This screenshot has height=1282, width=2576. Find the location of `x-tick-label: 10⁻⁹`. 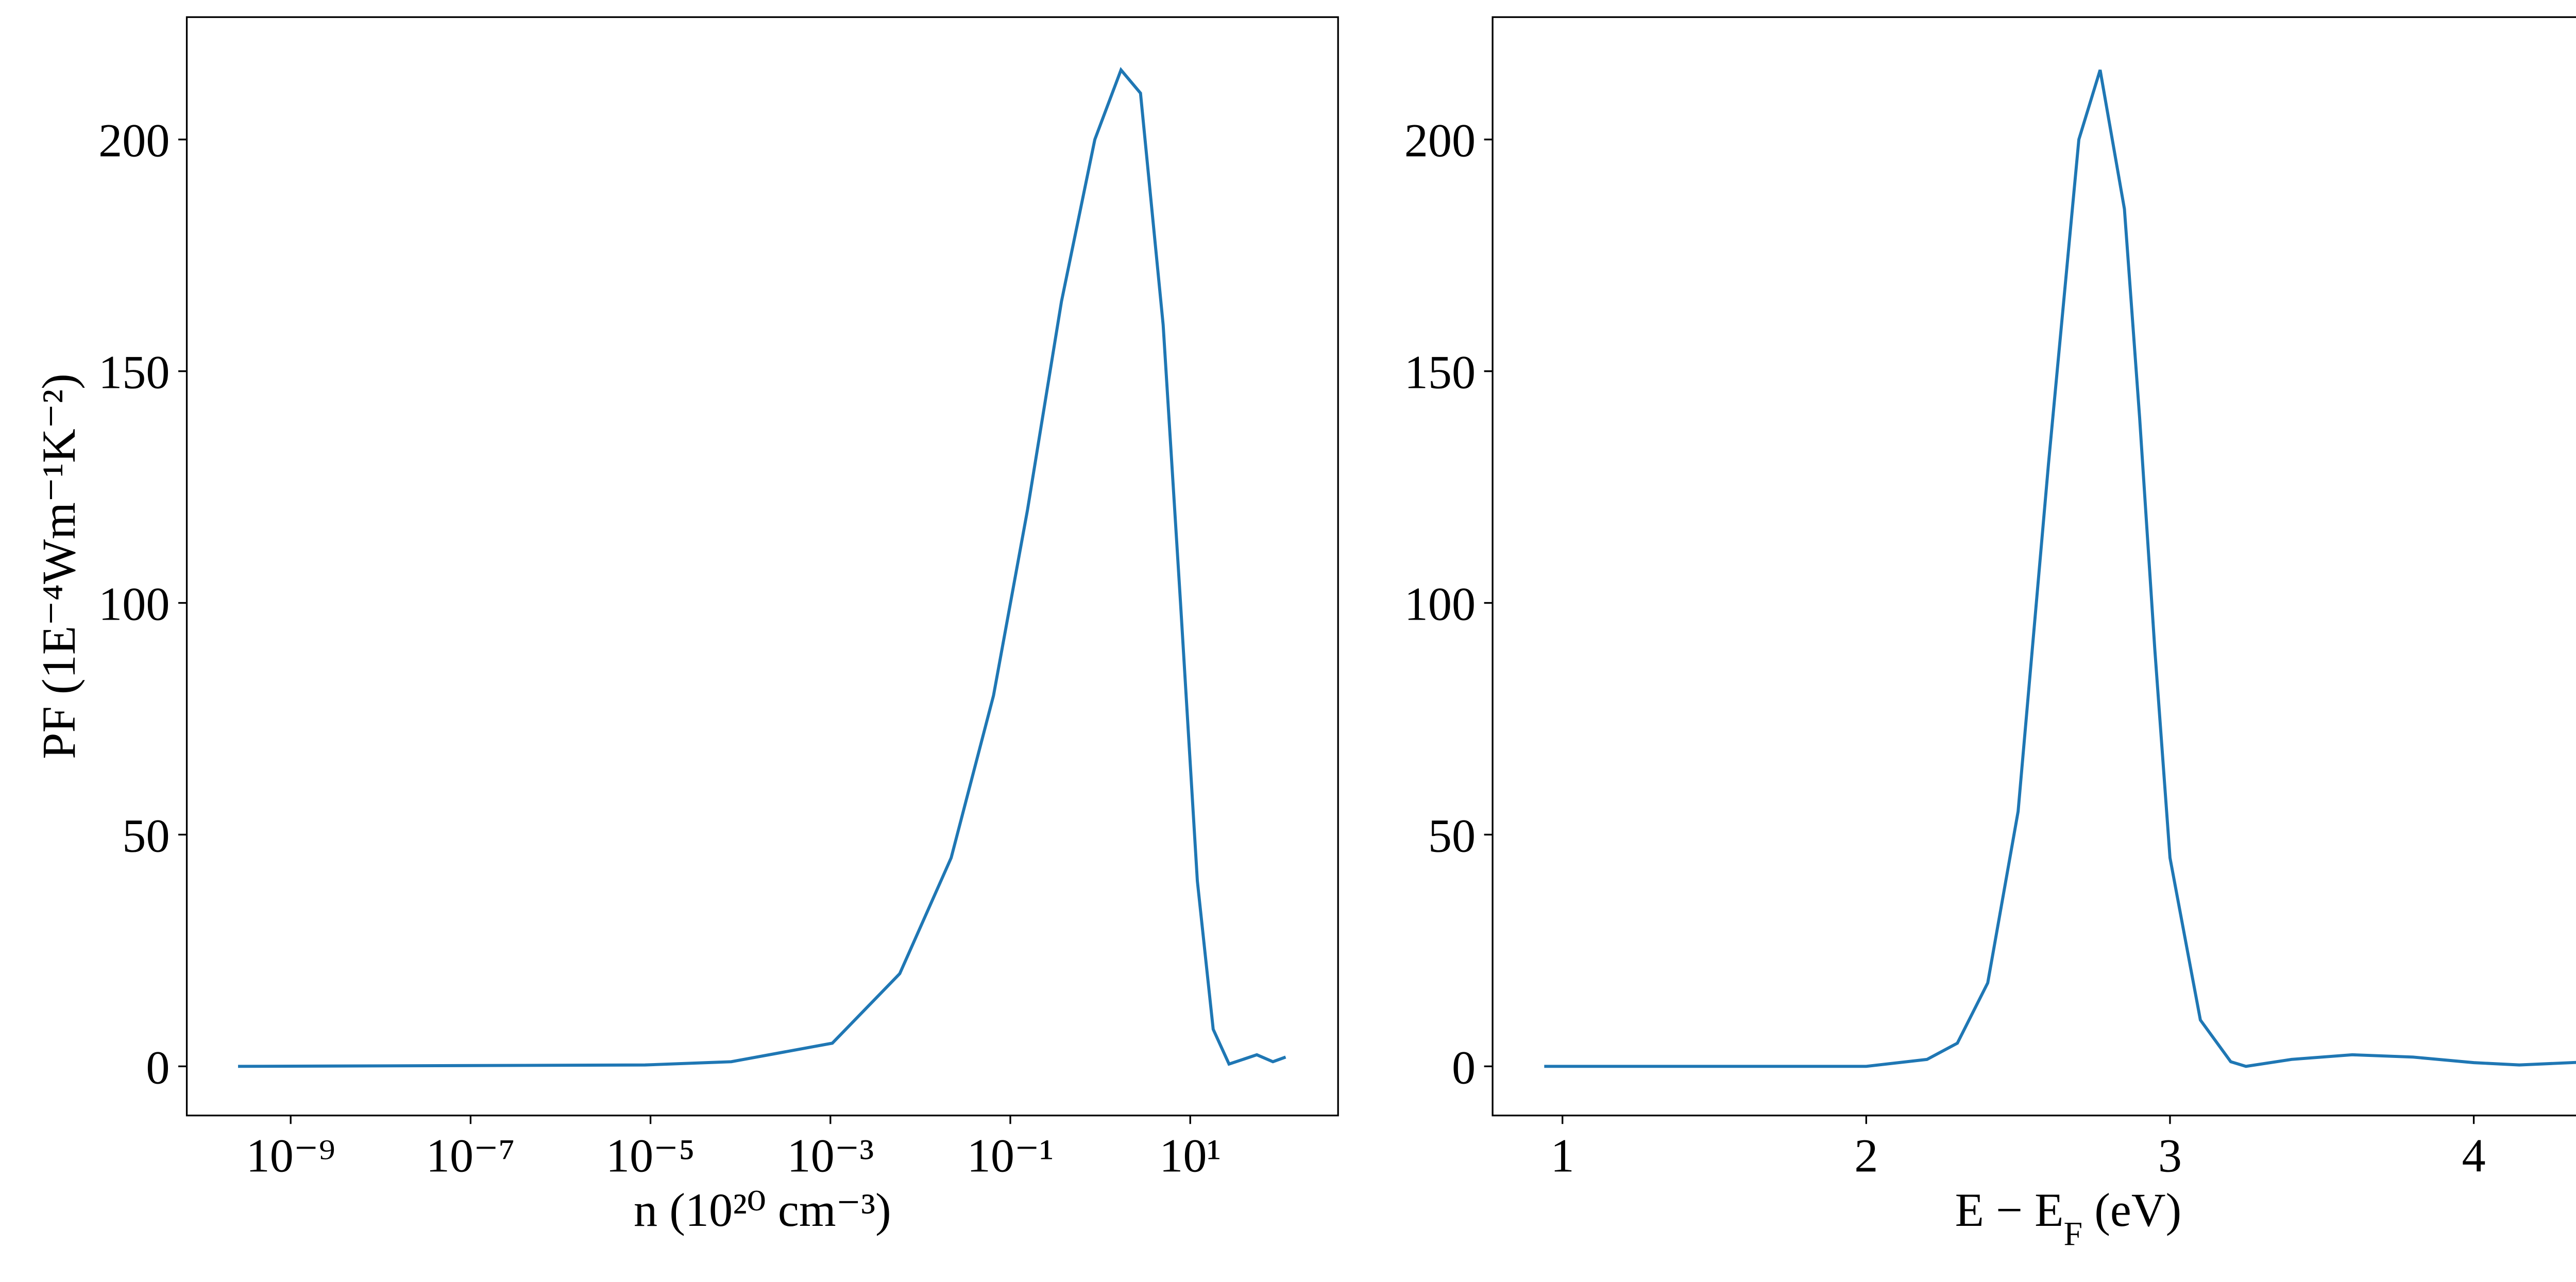

x-tick-label: 10⁻⁹ is located at coordinates (290, 1155).